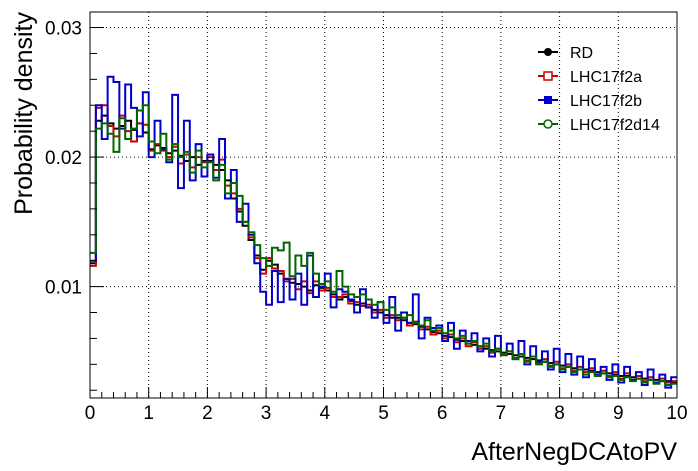  I want to click on x-tick-label: 1, so click(148, 413).